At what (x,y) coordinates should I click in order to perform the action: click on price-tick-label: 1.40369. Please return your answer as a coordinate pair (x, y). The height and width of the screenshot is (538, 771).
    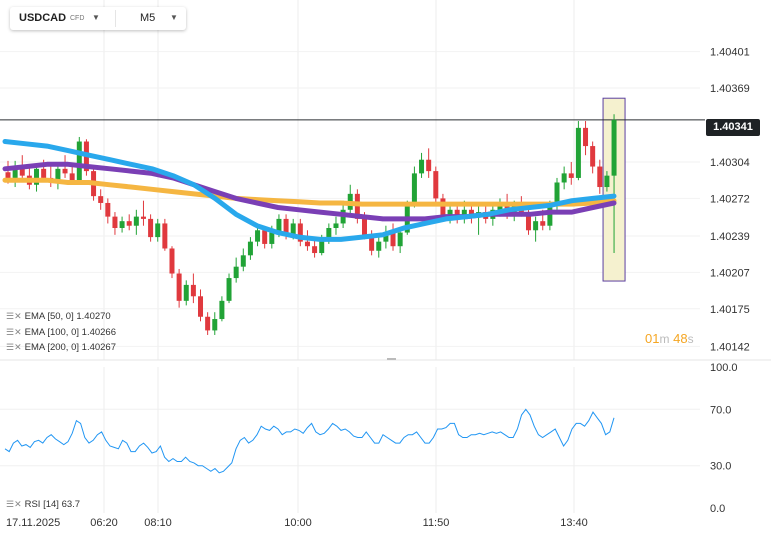
    Looking at the image, I should click on (730, 89).